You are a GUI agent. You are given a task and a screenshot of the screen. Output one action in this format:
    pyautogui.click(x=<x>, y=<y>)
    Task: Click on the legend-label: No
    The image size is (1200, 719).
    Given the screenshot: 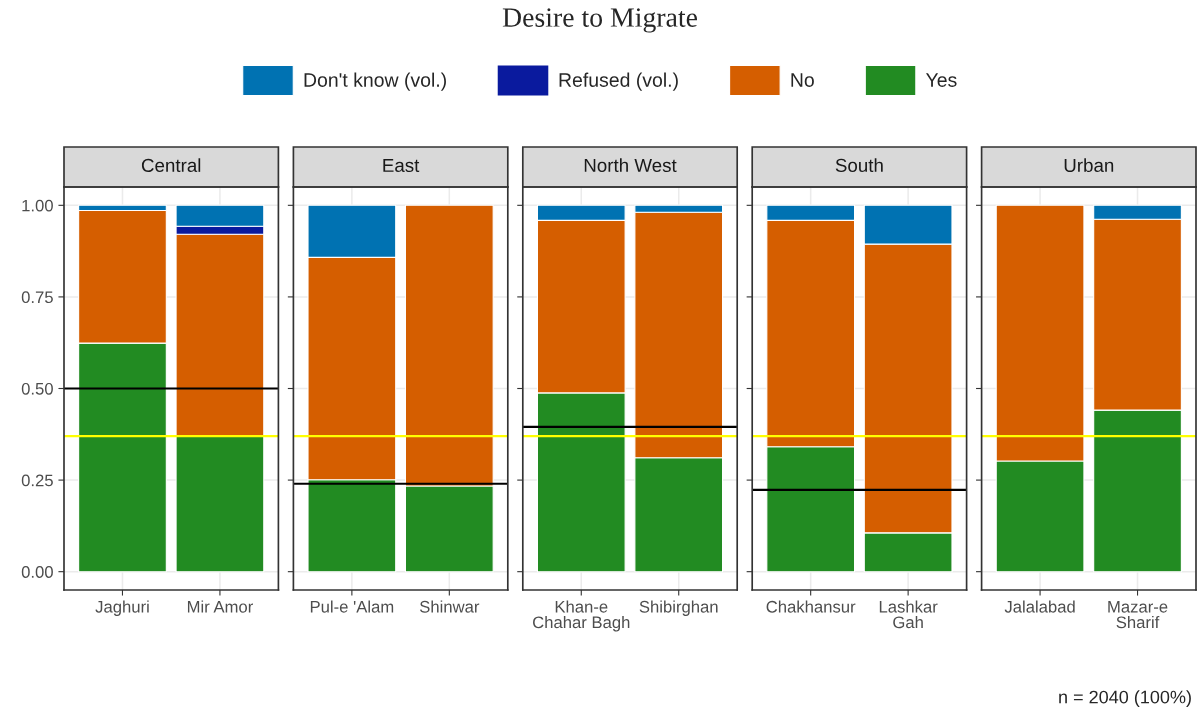 What is the action you would take?
    pyautogui.click(x=802, y=80)
    